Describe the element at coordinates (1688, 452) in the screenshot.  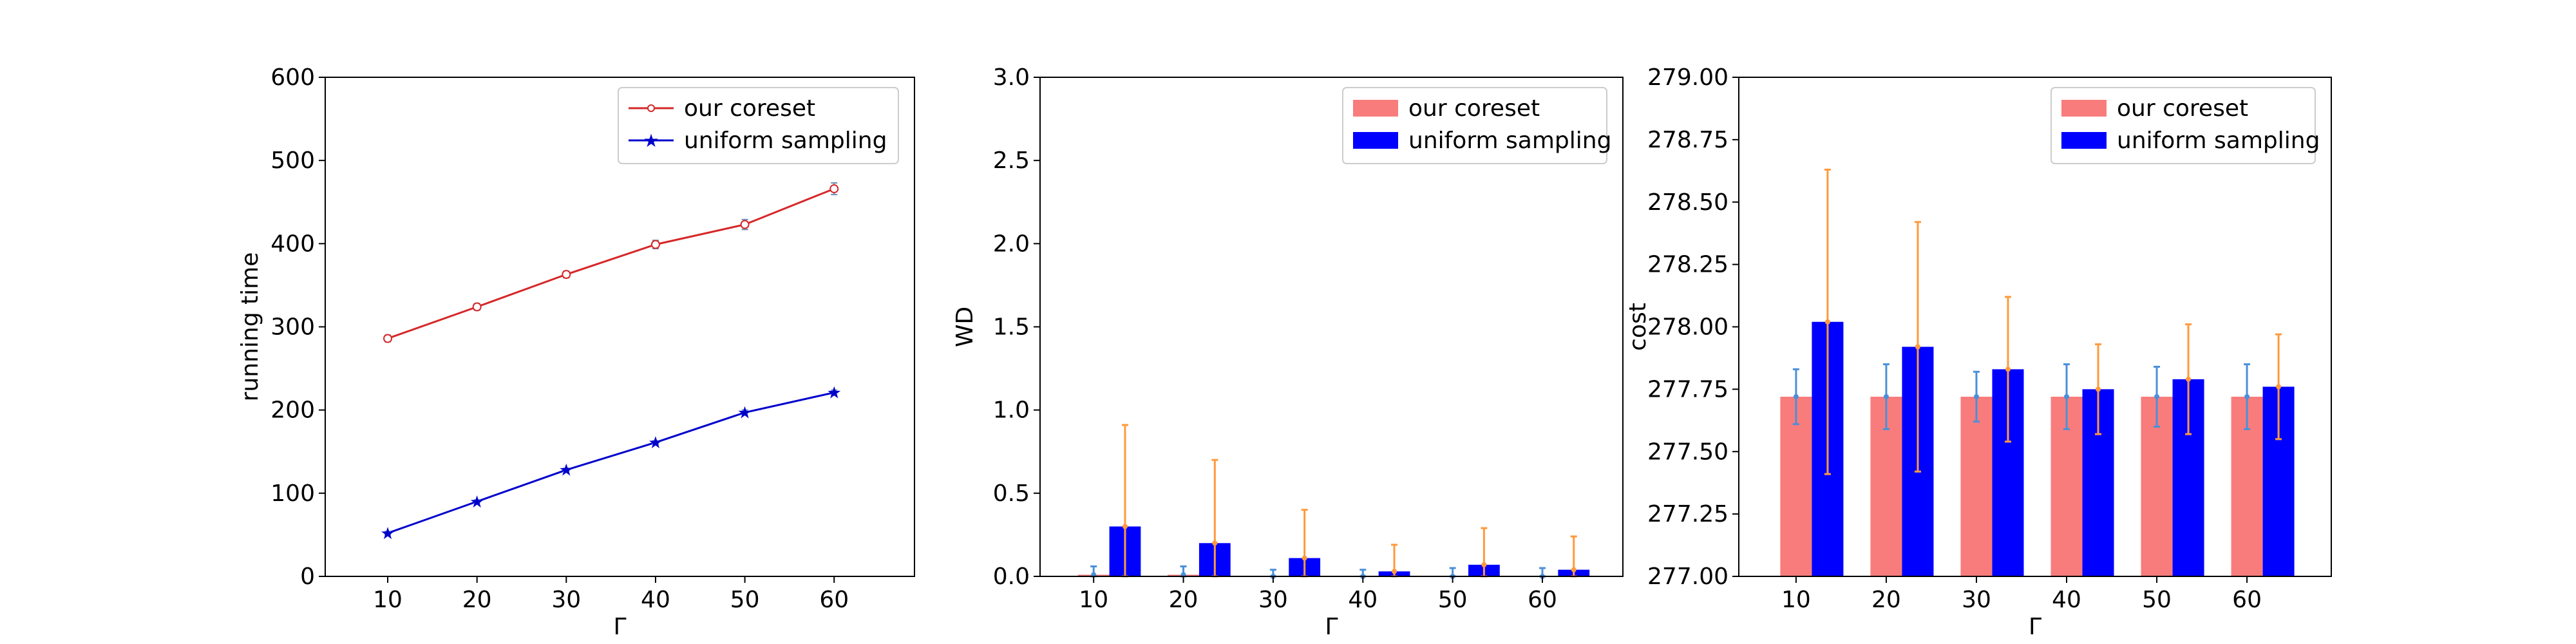
I see `y-tick-label: 277.50` at that location.